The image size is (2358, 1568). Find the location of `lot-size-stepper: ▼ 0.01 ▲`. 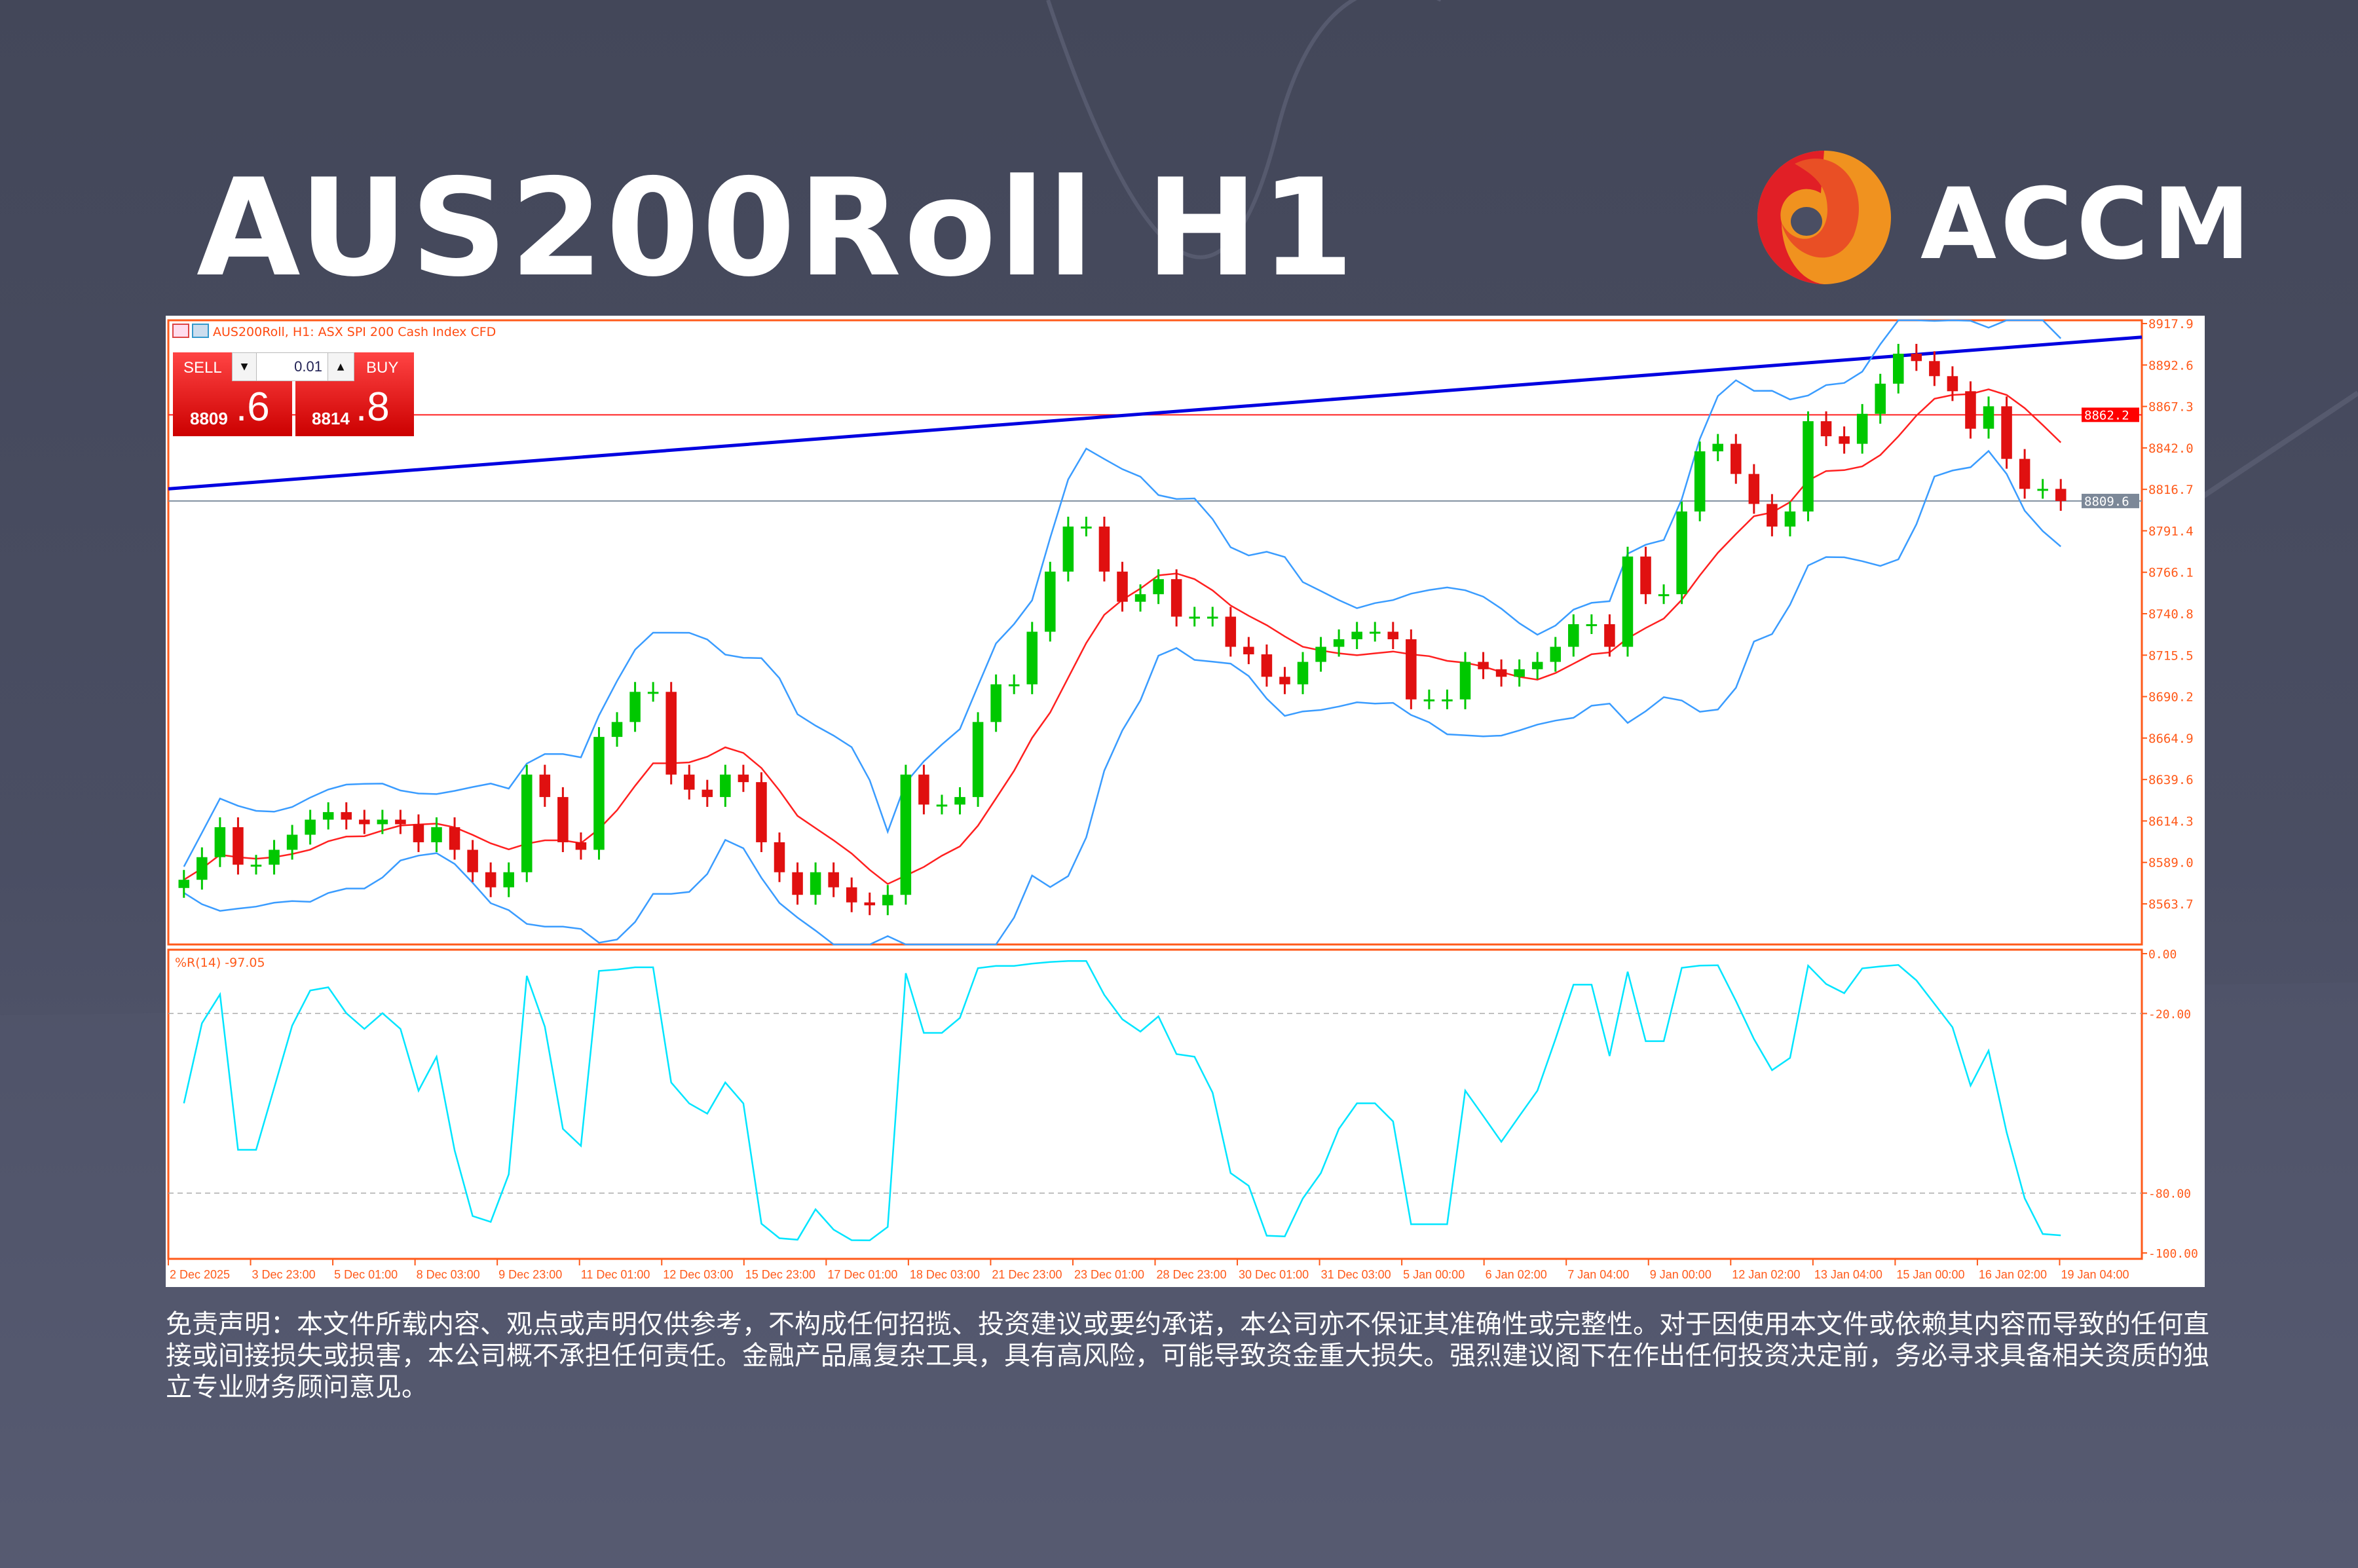

lot-size-stepper: ▼ 0.01 ▲ is located at coordinates (293, 366).